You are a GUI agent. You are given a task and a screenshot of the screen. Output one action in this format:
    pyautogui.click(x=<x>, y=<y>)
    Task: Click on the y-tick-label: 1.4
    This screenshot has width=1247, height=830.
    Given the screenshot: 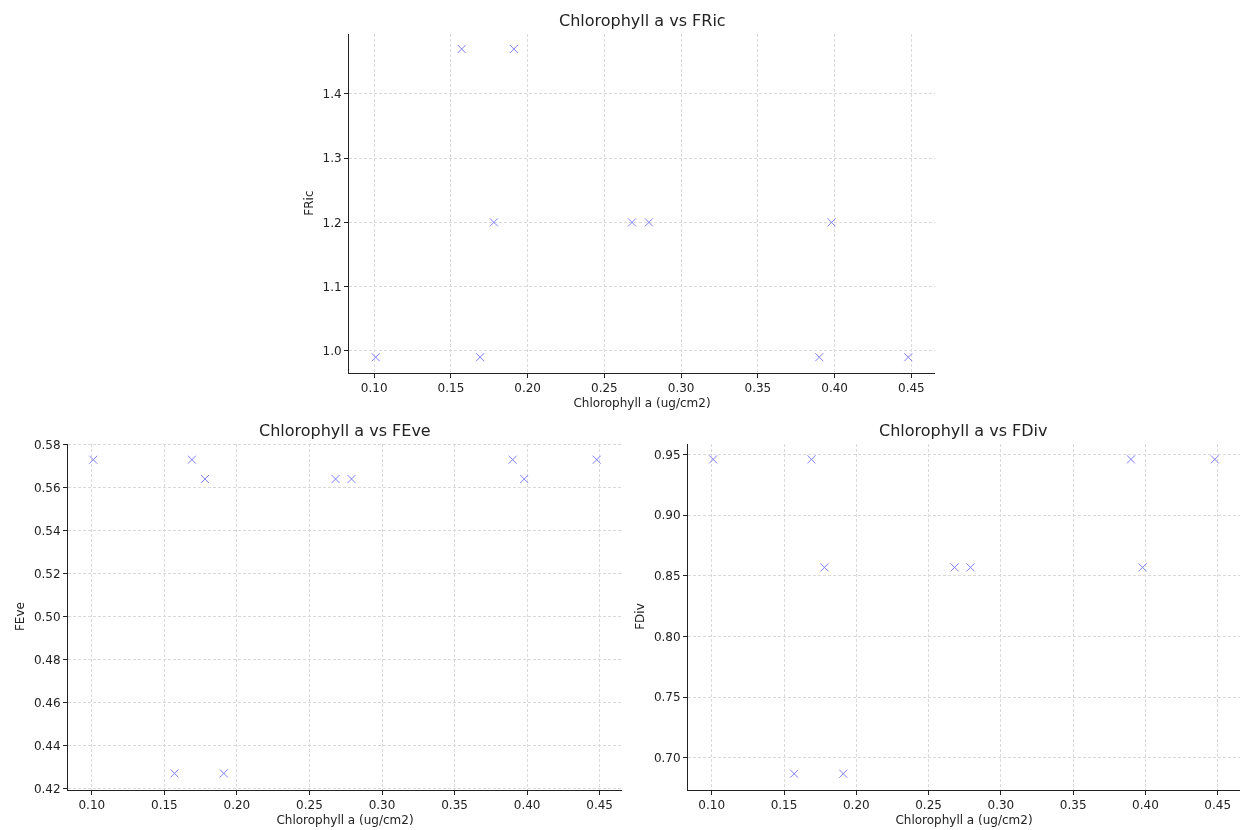 What is the action you would take?
    pyautogui.click(x=332, y=94)
    